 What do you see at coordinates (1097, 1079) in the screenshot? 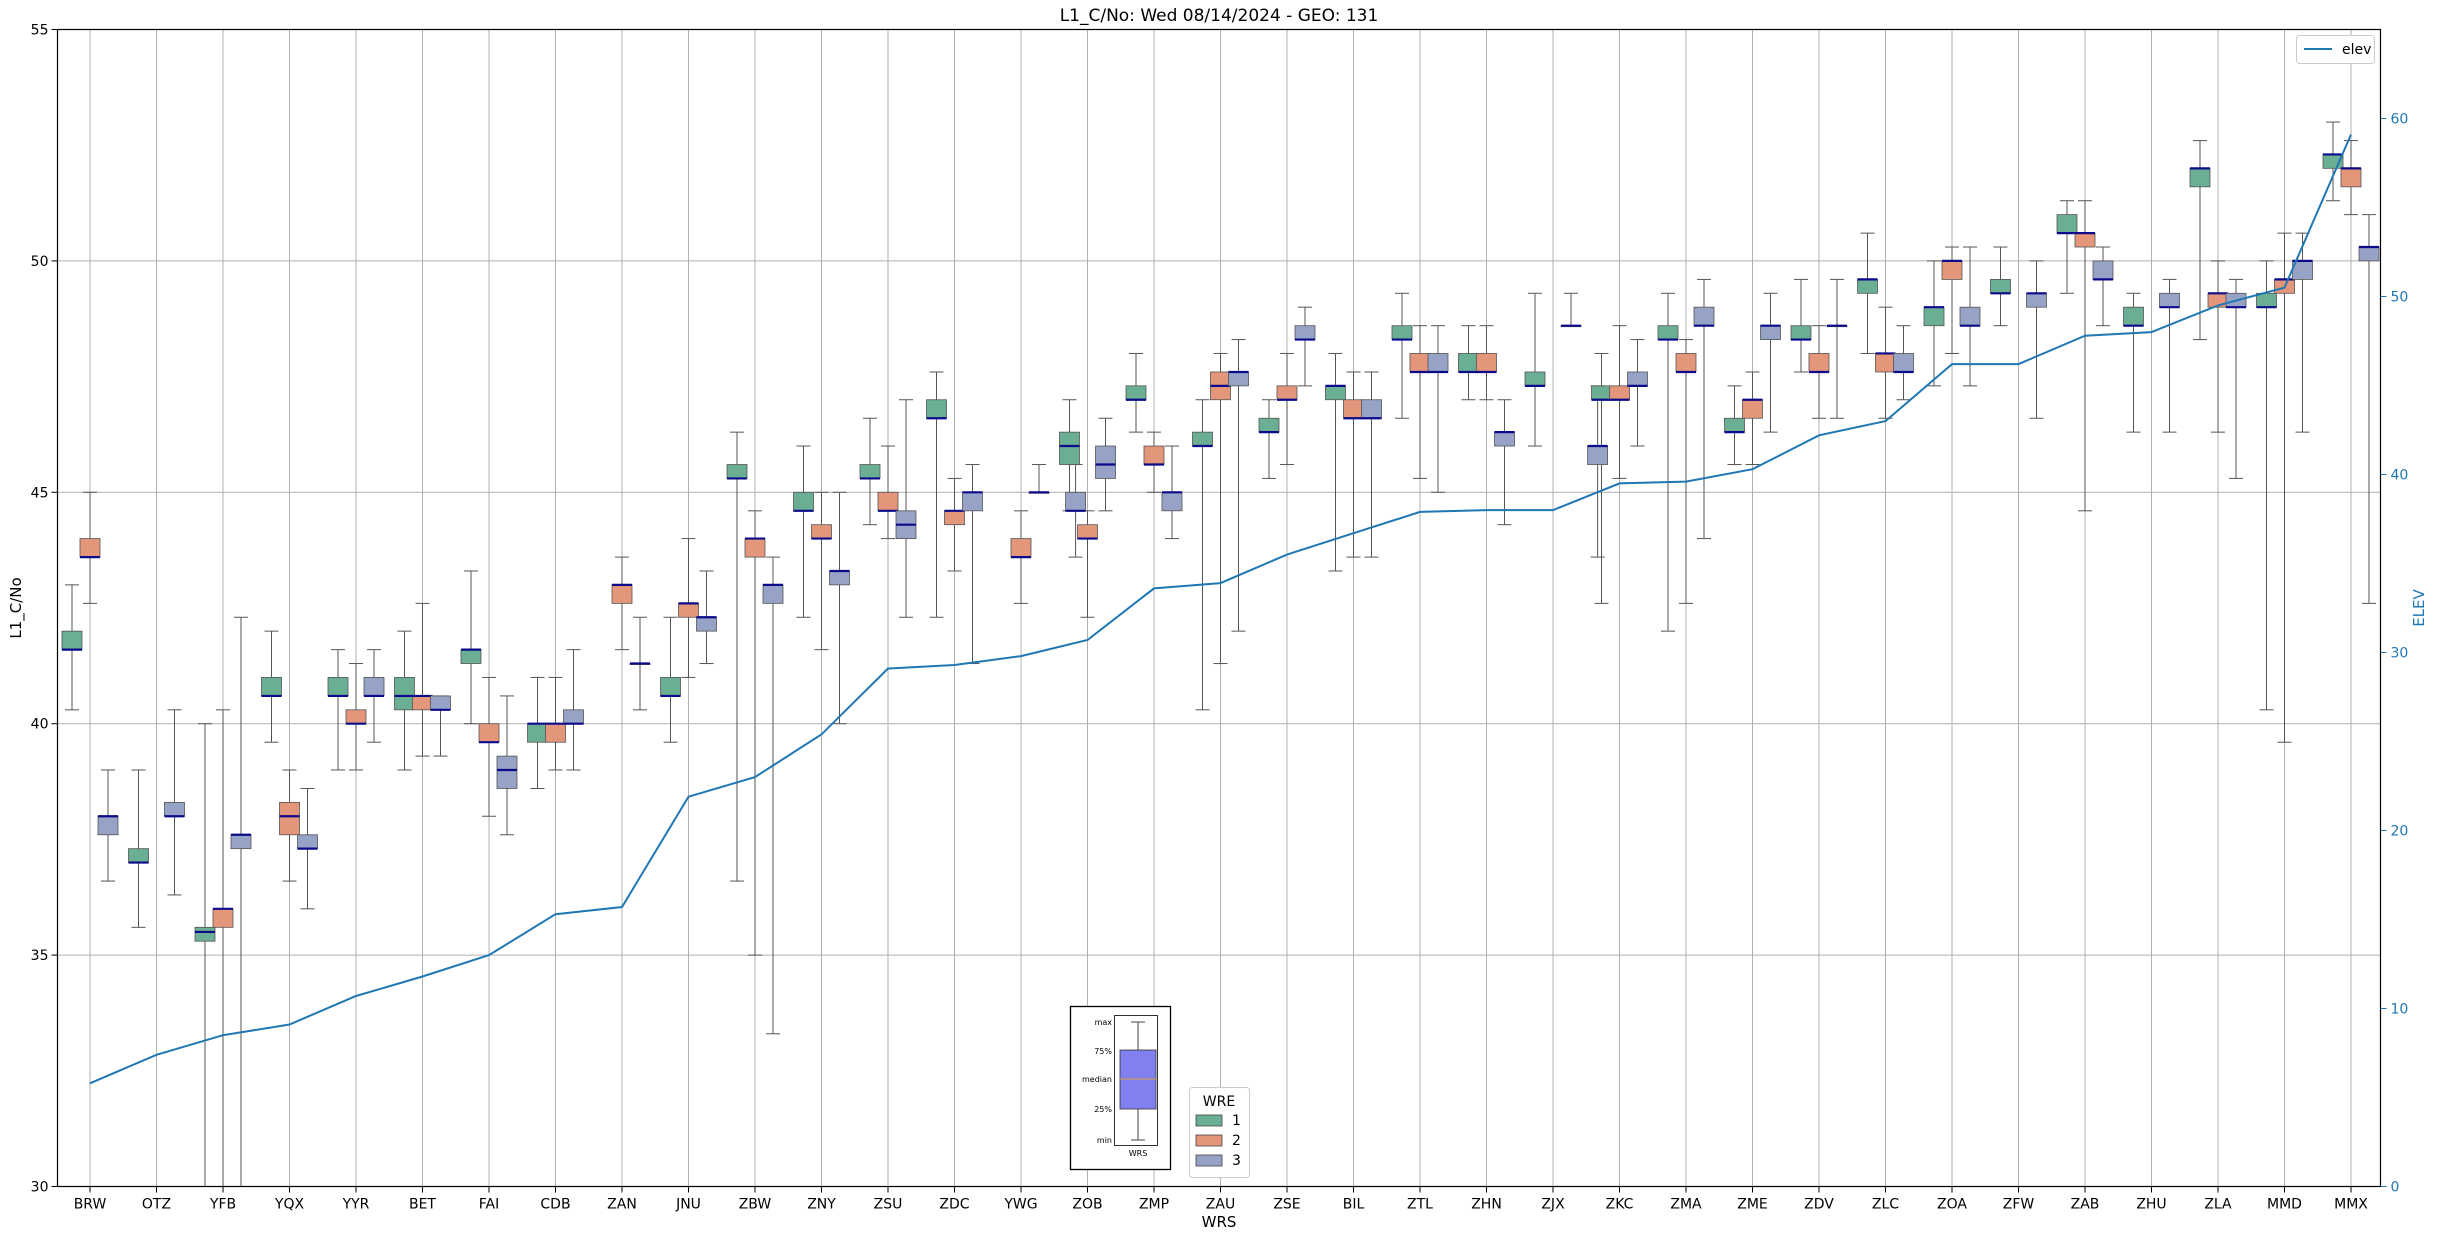
I see `box-key-label-median: median` at bounding box center [1097, 1079].